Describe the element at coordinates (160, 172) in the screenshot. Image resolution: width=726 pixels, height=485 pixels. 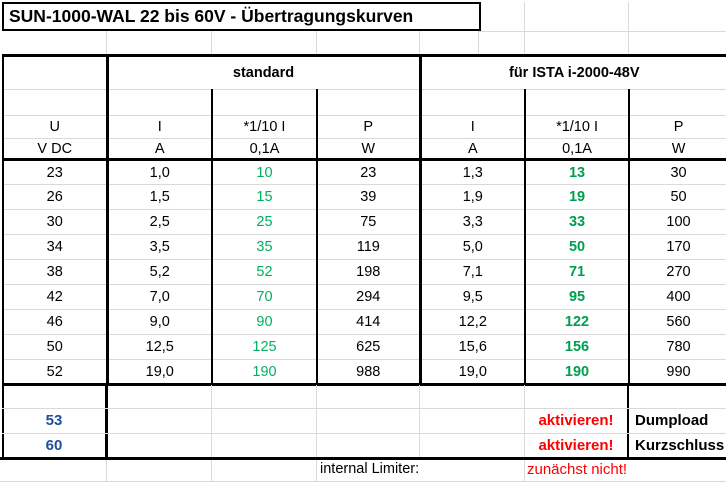
I see `cell-std-i: 1,0` at that location.